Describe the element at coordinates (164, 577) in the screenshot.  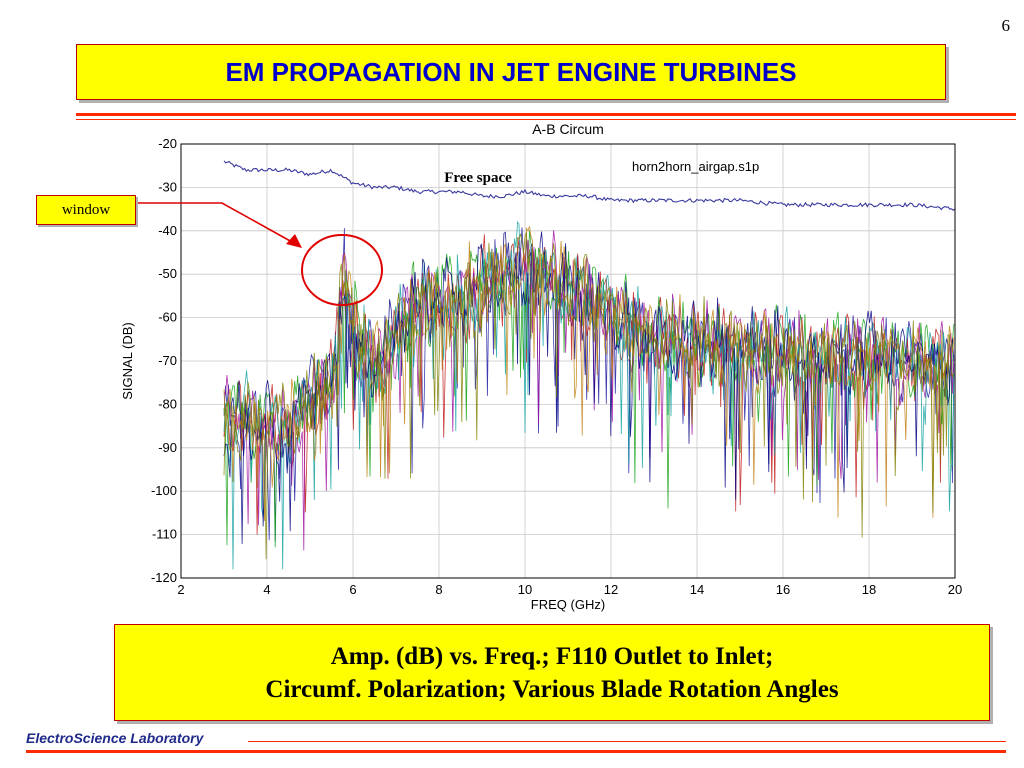
I see `y-tick-label: -120` at that location.